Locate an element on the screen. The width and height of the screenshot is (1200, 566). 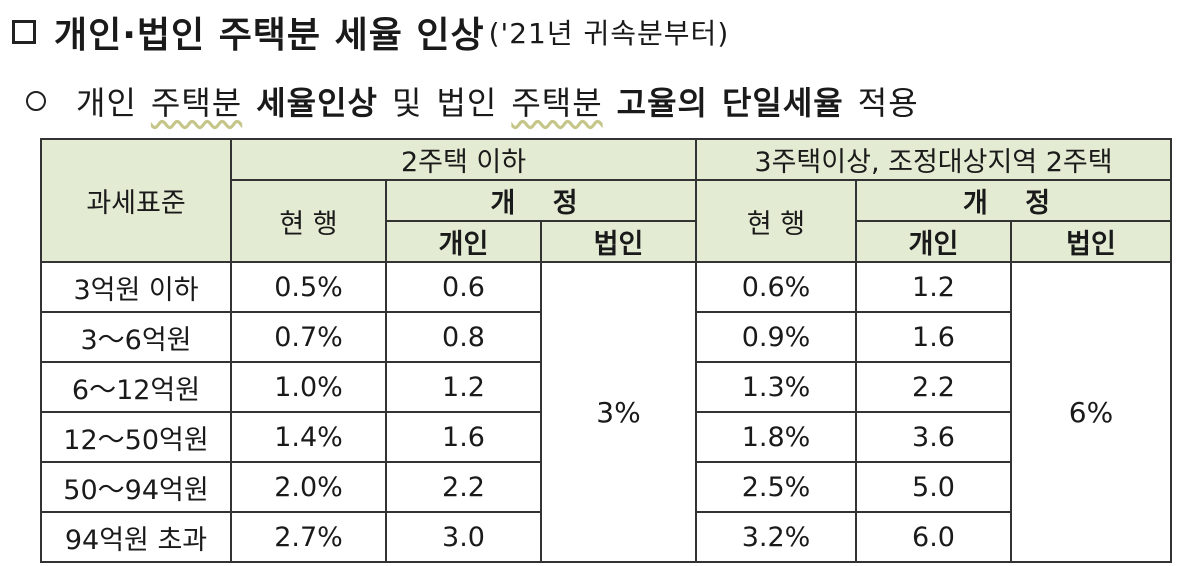
group2-individual-header: 개인 is located at coordinates (933, 241).